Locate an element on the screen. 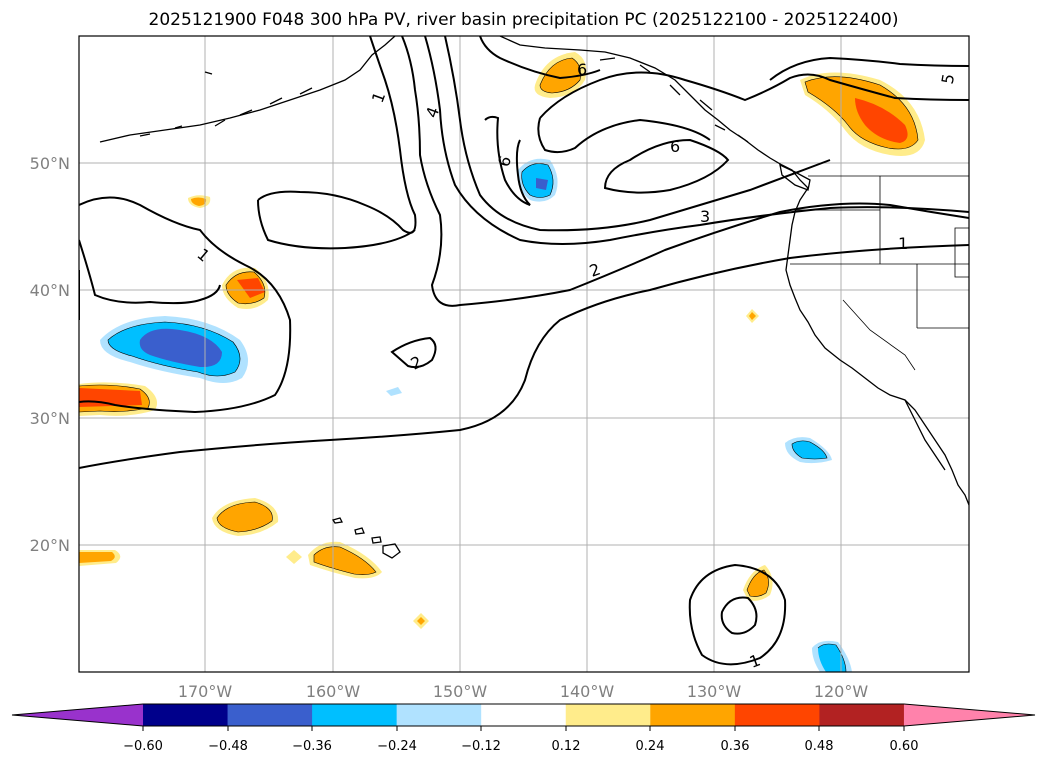  colorbar-tick-label: 0.12 is located at coordinates (566, 746).